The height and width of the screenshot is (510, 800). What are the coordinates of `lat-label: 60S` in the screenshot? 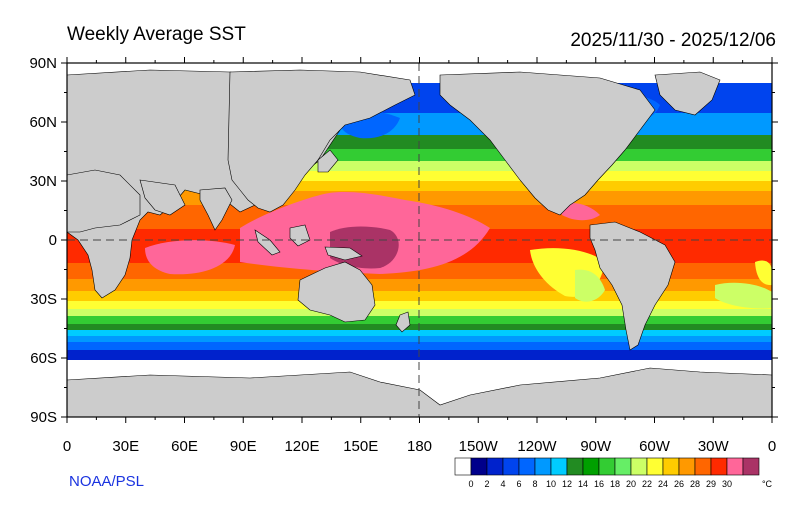 It's located at (43, 358).